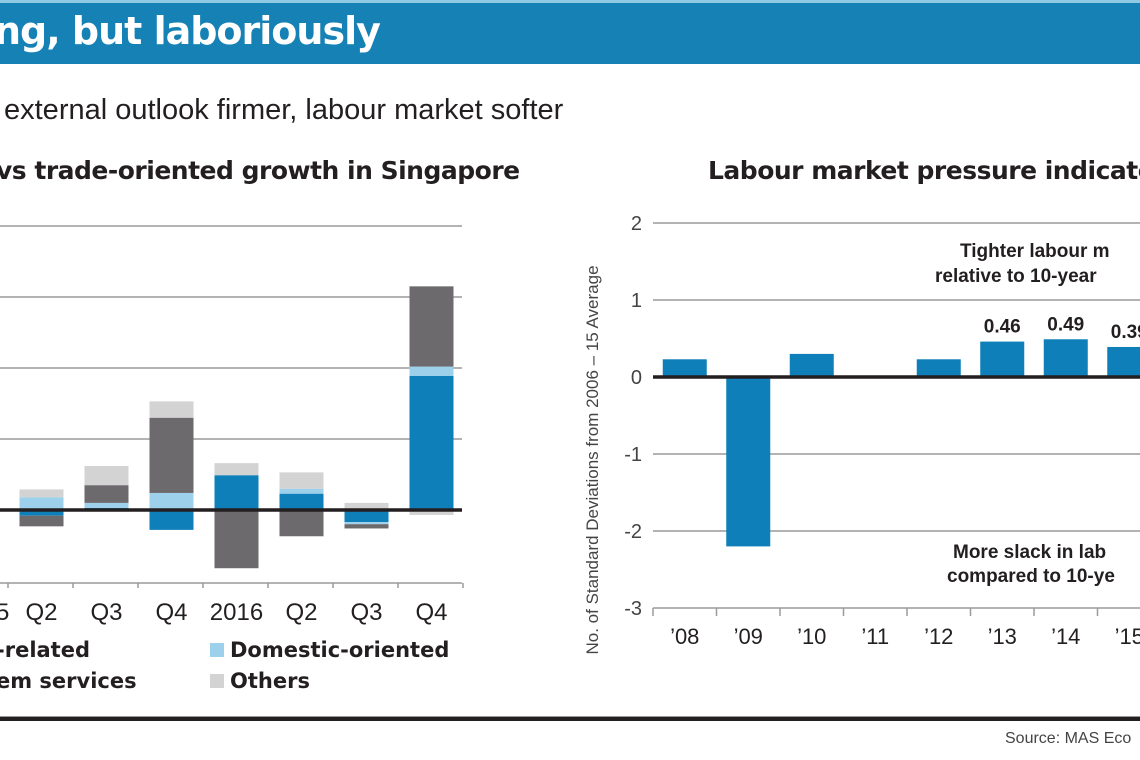  What do you see at coordinates (633, 532) in the screenshot?
I see `y-tick-label: -2` at bounding box center [633, 532].